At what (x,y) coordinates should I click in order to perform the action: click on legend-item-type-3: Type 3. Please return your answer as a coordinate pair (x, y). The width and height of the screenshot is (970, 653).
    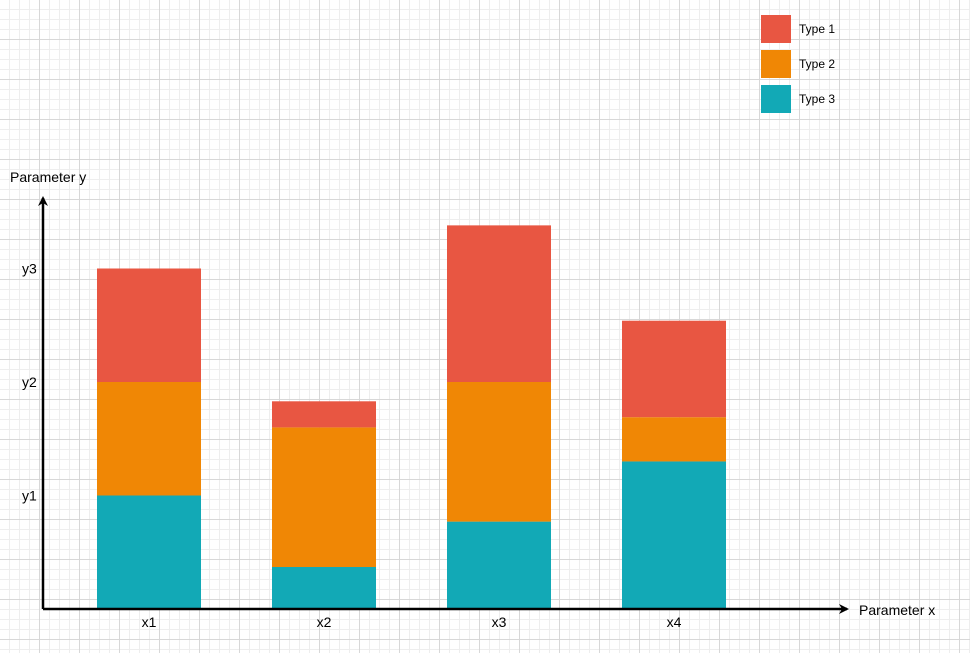
    Looking at the image, I should click on (798, 98).